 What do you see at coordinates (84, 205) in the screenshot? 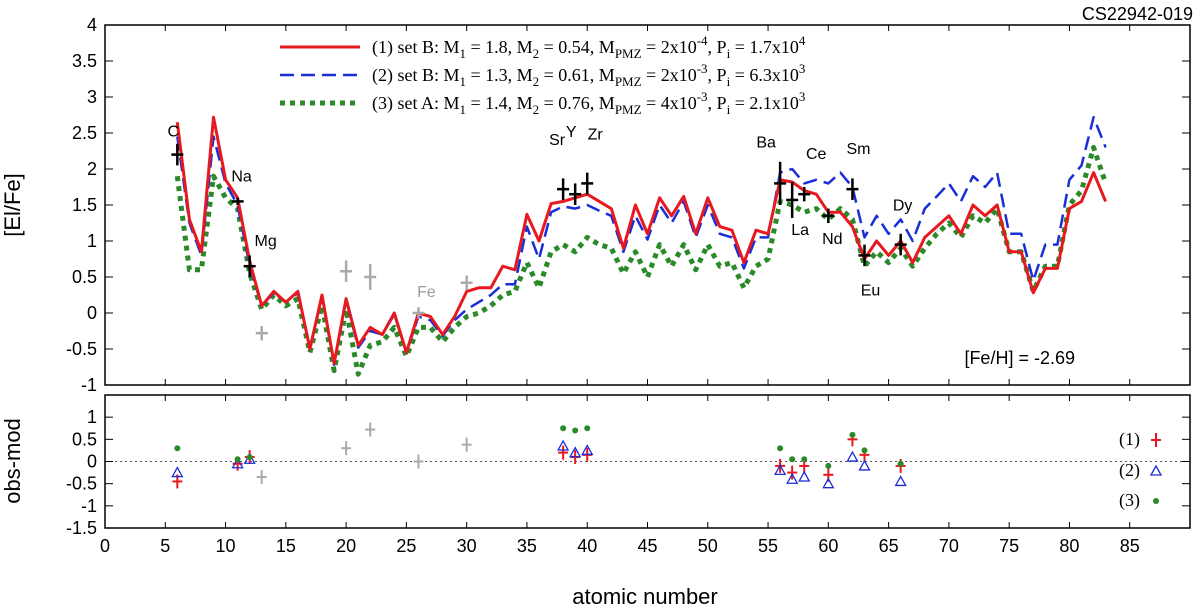
I see `y-tick-label: 1.5` at bounding box center [84, 205].